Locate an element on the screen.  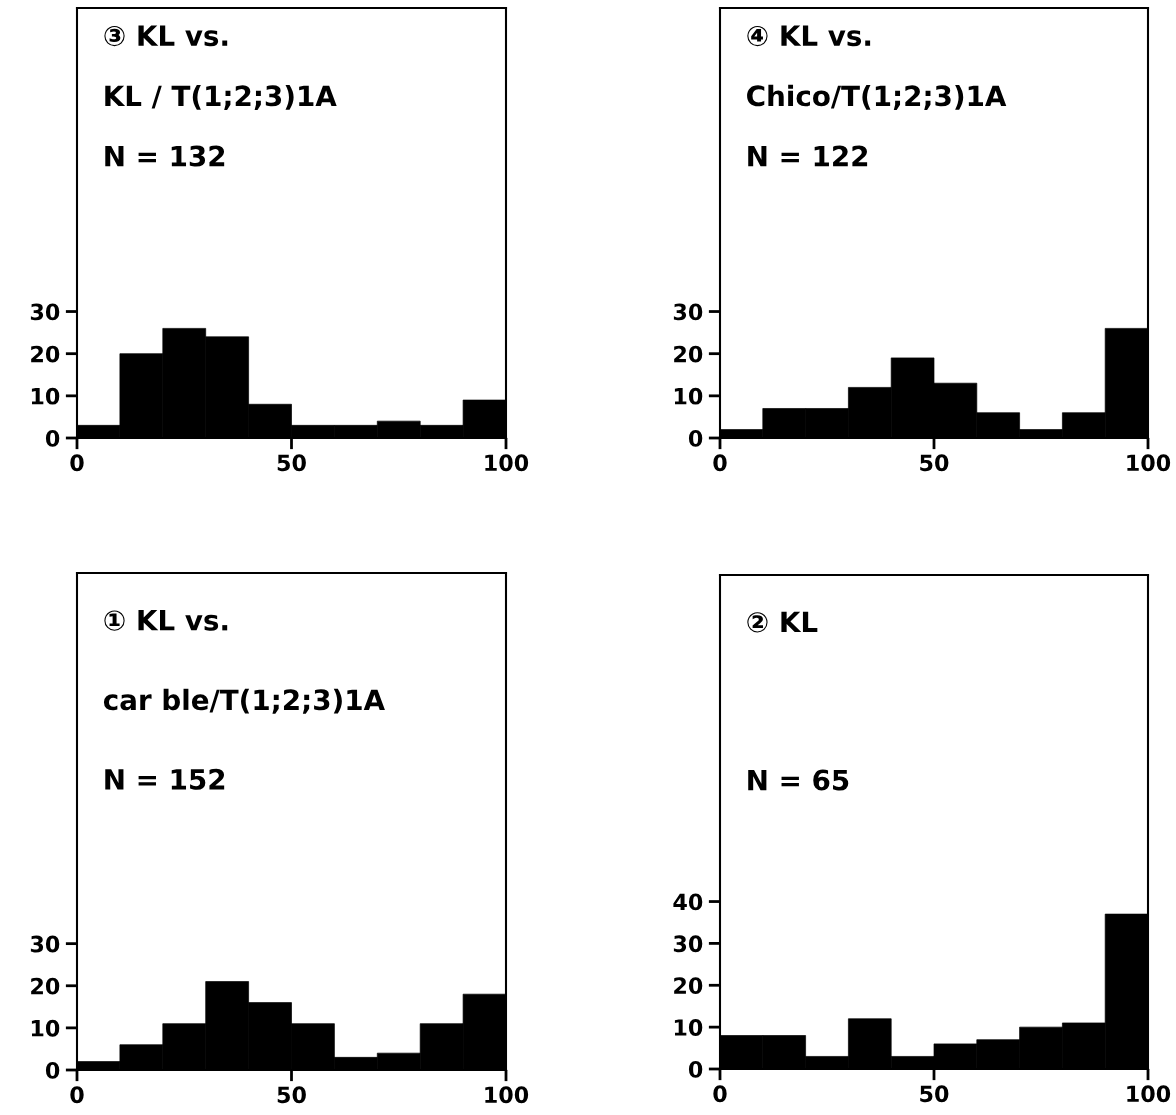
annotation: KL / T(1;2;3)1A is located at coordinates (221, 97).